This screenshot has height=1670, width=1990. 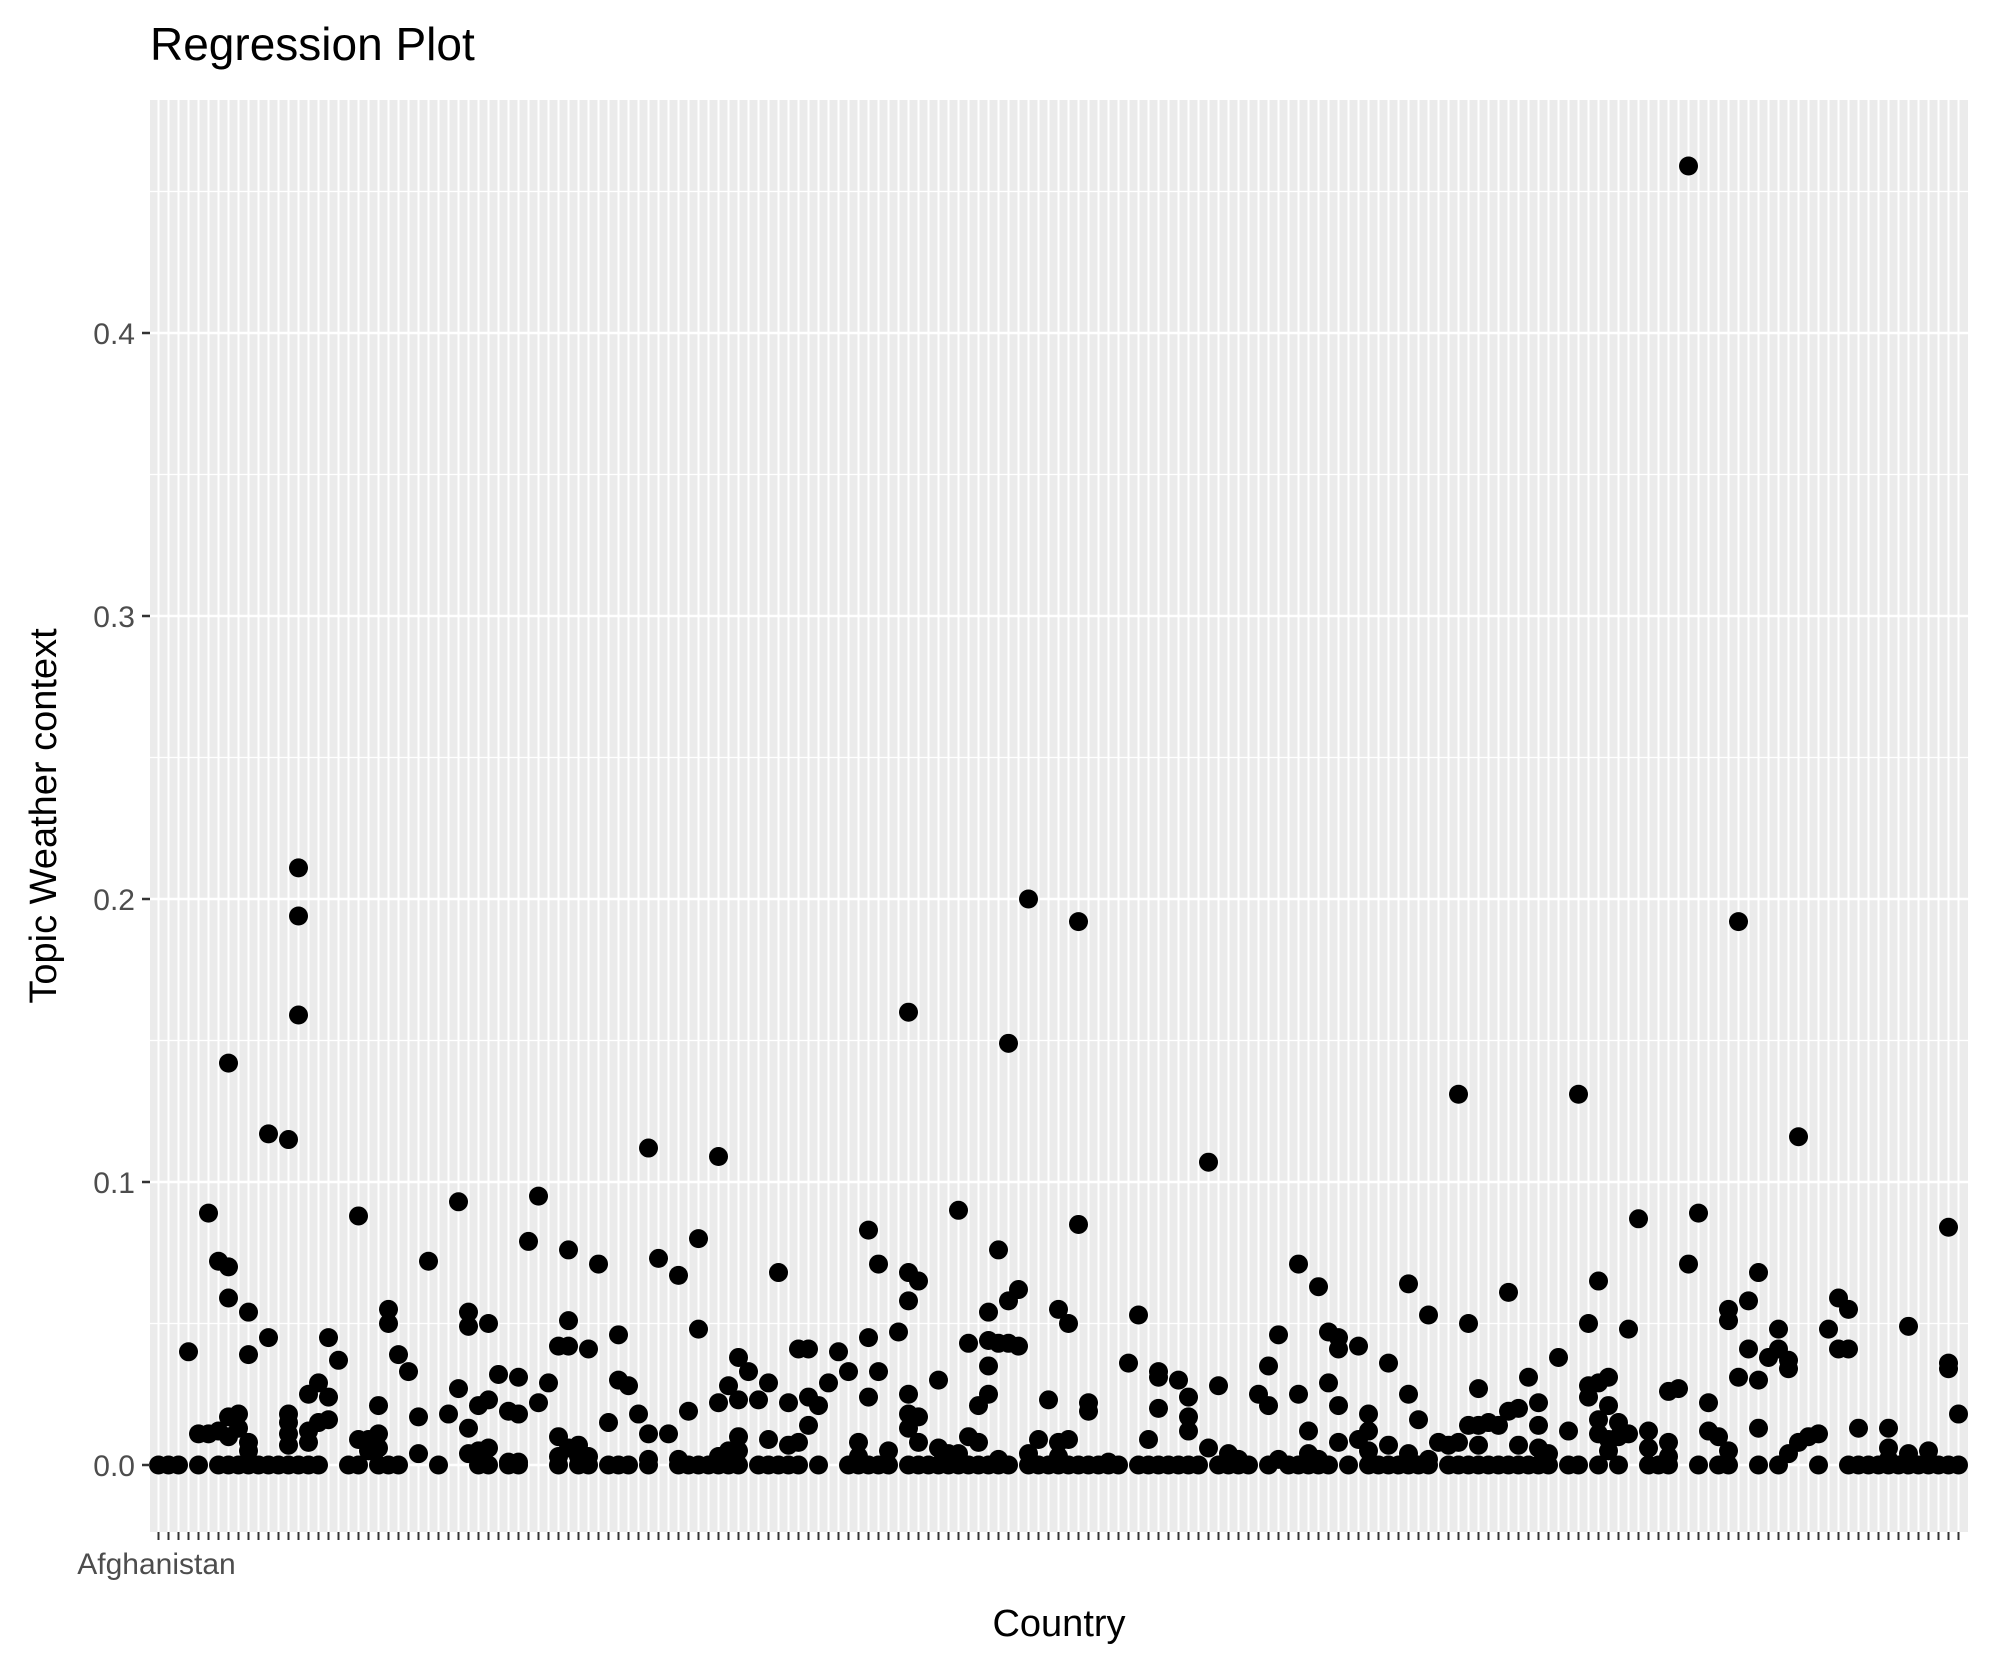 What do you see at coordinates (114, 1466) in the screenshot?
I see `y-tick-label: 0.0` at bounding box center [114, 1466].